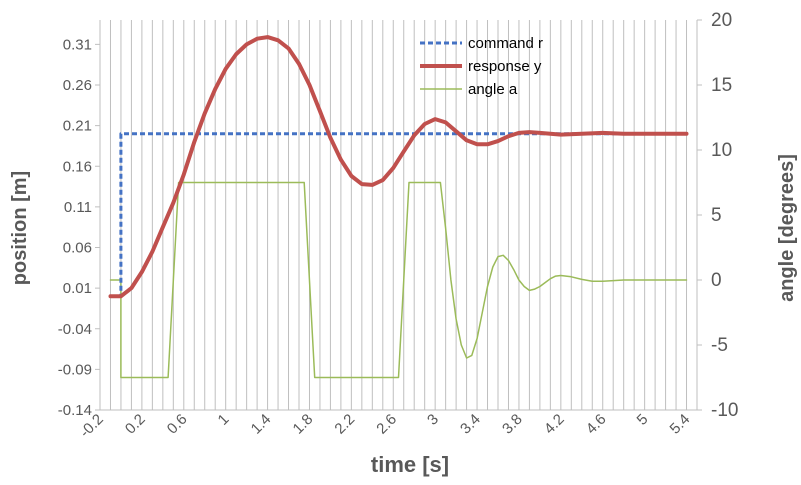 Image resolution: width=801 pixels, height=485 pixels. I want to click on y-left-axis-title: position [m], so click(20, 228).